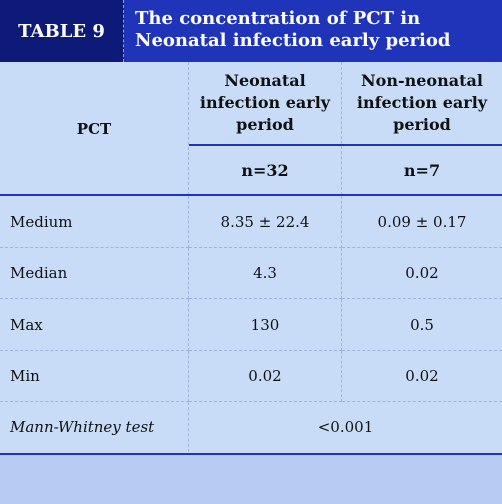 Image resolution: width=502 pixels, height=504 pixels. What do you see at coordinates (422, 325) in the screenshot?
I see `cell-max-non-neonatal: 0.5` at bounding box center [422, 325].